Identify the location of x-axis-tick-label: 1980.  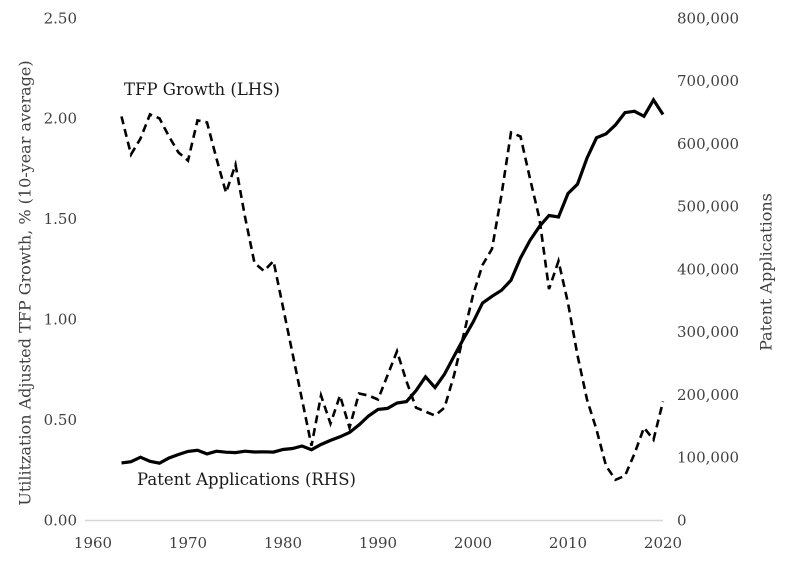
(283, 543).